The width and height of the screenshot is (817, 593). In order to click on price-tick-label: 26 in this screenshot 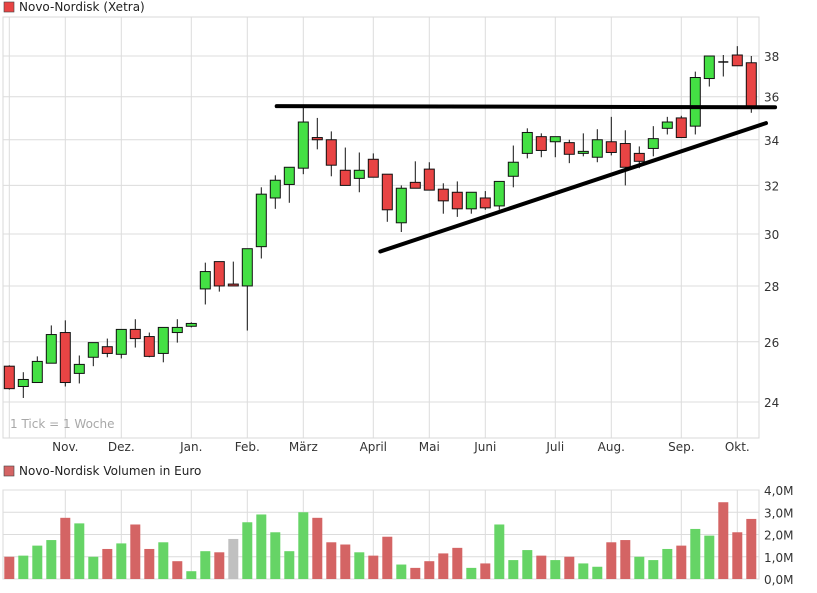, I will do `click(771, 343)`.